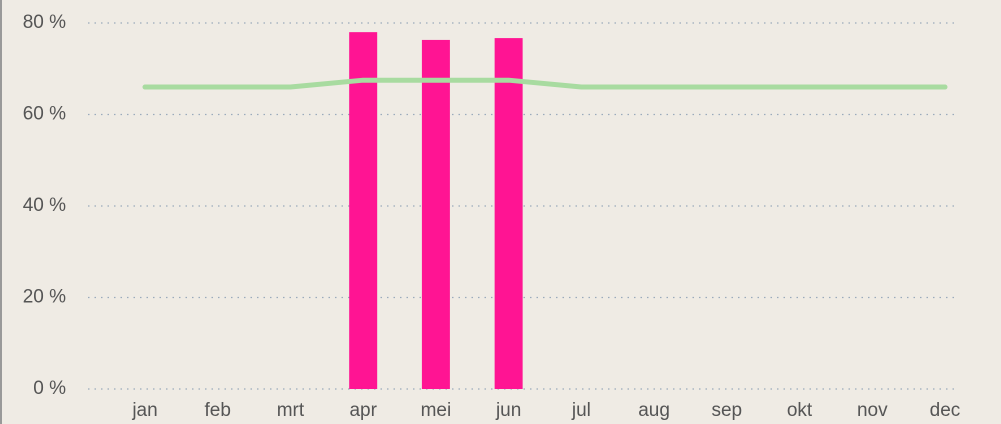 The image size is (1001, 424). What do you see at coordinates (363, 410) in the screenshot?
I see `x-tick-label: apr` at bounding box center [363, 410].